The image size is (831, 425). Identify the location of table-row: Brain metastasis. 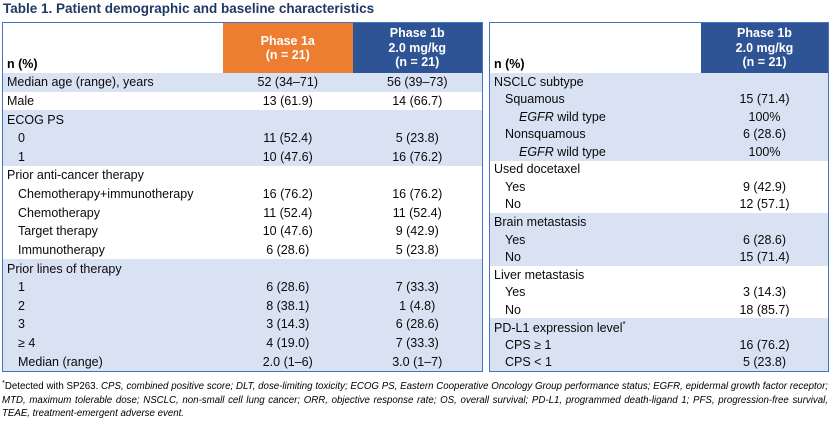
(659, 222).